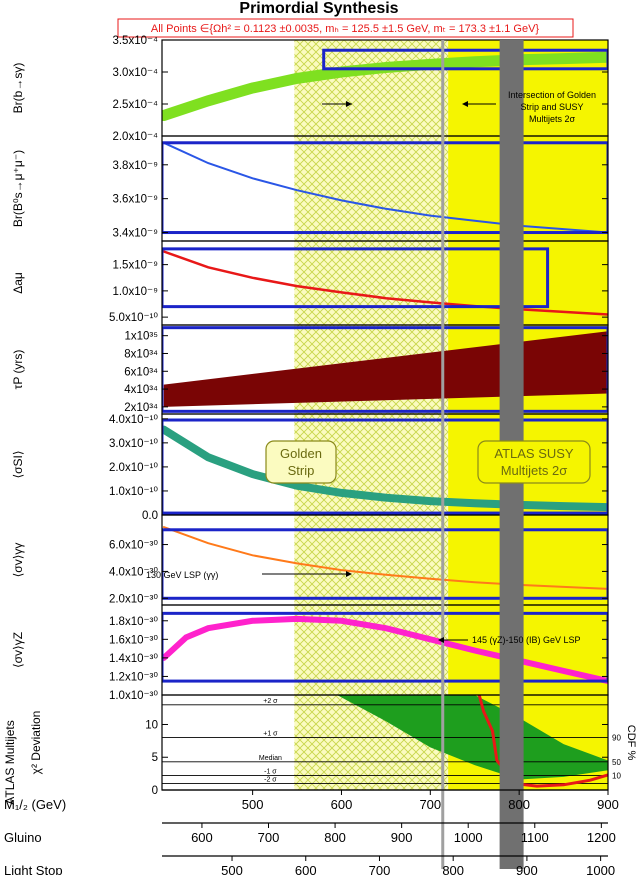 This screenshot has width=639, height=875. I want to click on proton-lifetime-band, so click(385, 369).